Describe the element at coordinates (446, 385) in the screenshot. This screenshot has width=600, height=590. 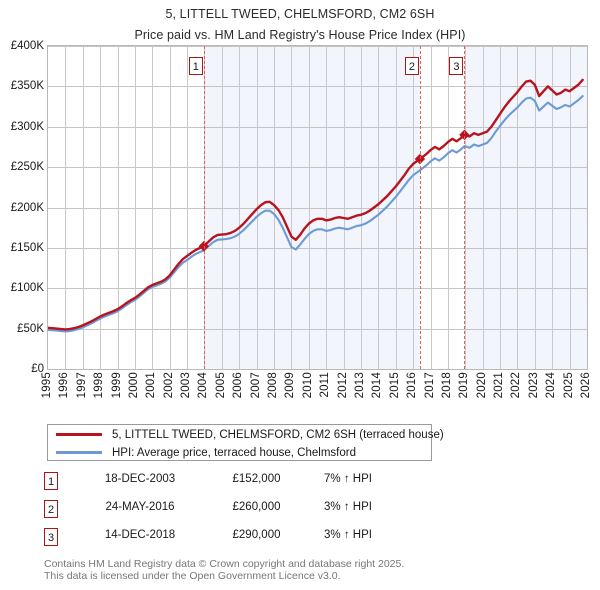
I see `x-axis-tick-label: 2018` at that location.